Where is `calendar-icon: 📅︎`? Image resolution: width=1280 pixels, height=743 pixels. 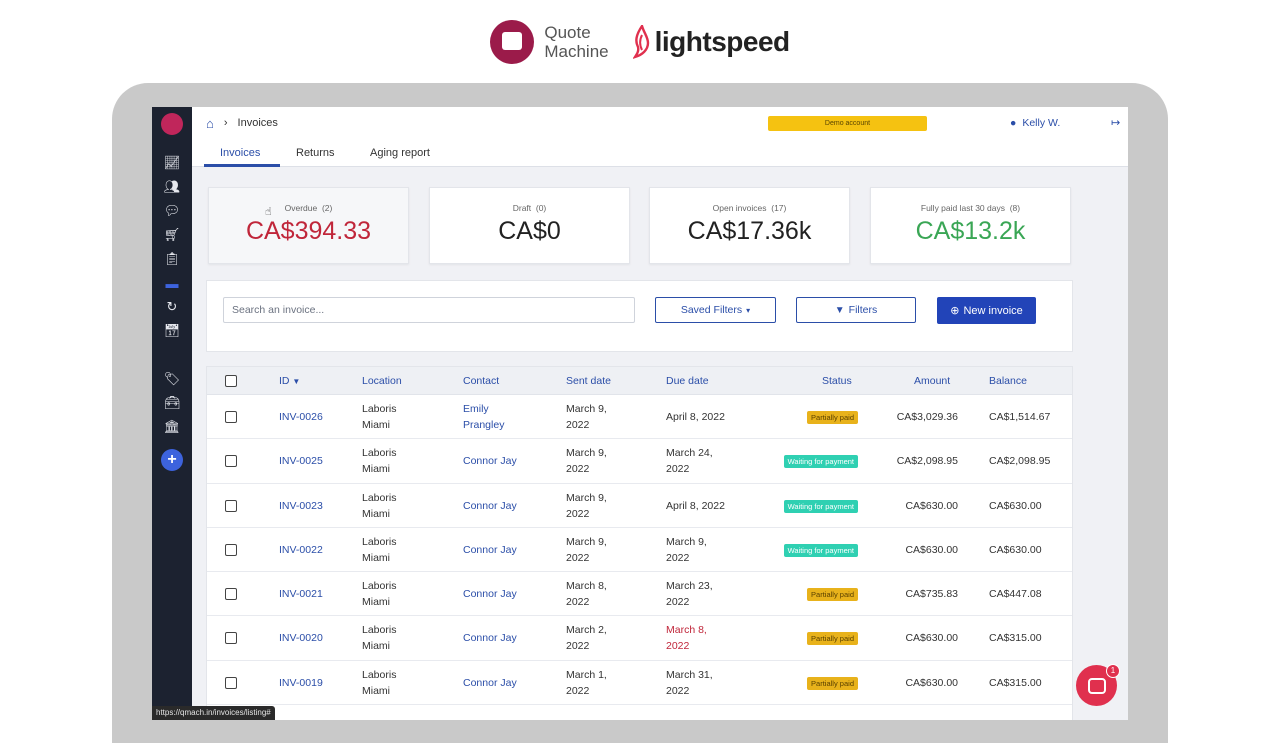 calendar-icon: 📅︎ is located at coordinates (172, 330).